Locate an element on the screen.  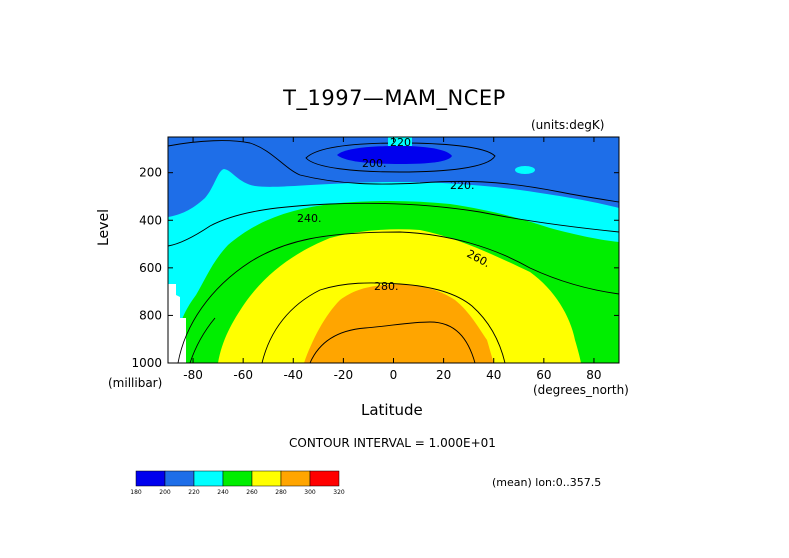
colorbar-level-label: 220 is located at coordinates (194, 492).